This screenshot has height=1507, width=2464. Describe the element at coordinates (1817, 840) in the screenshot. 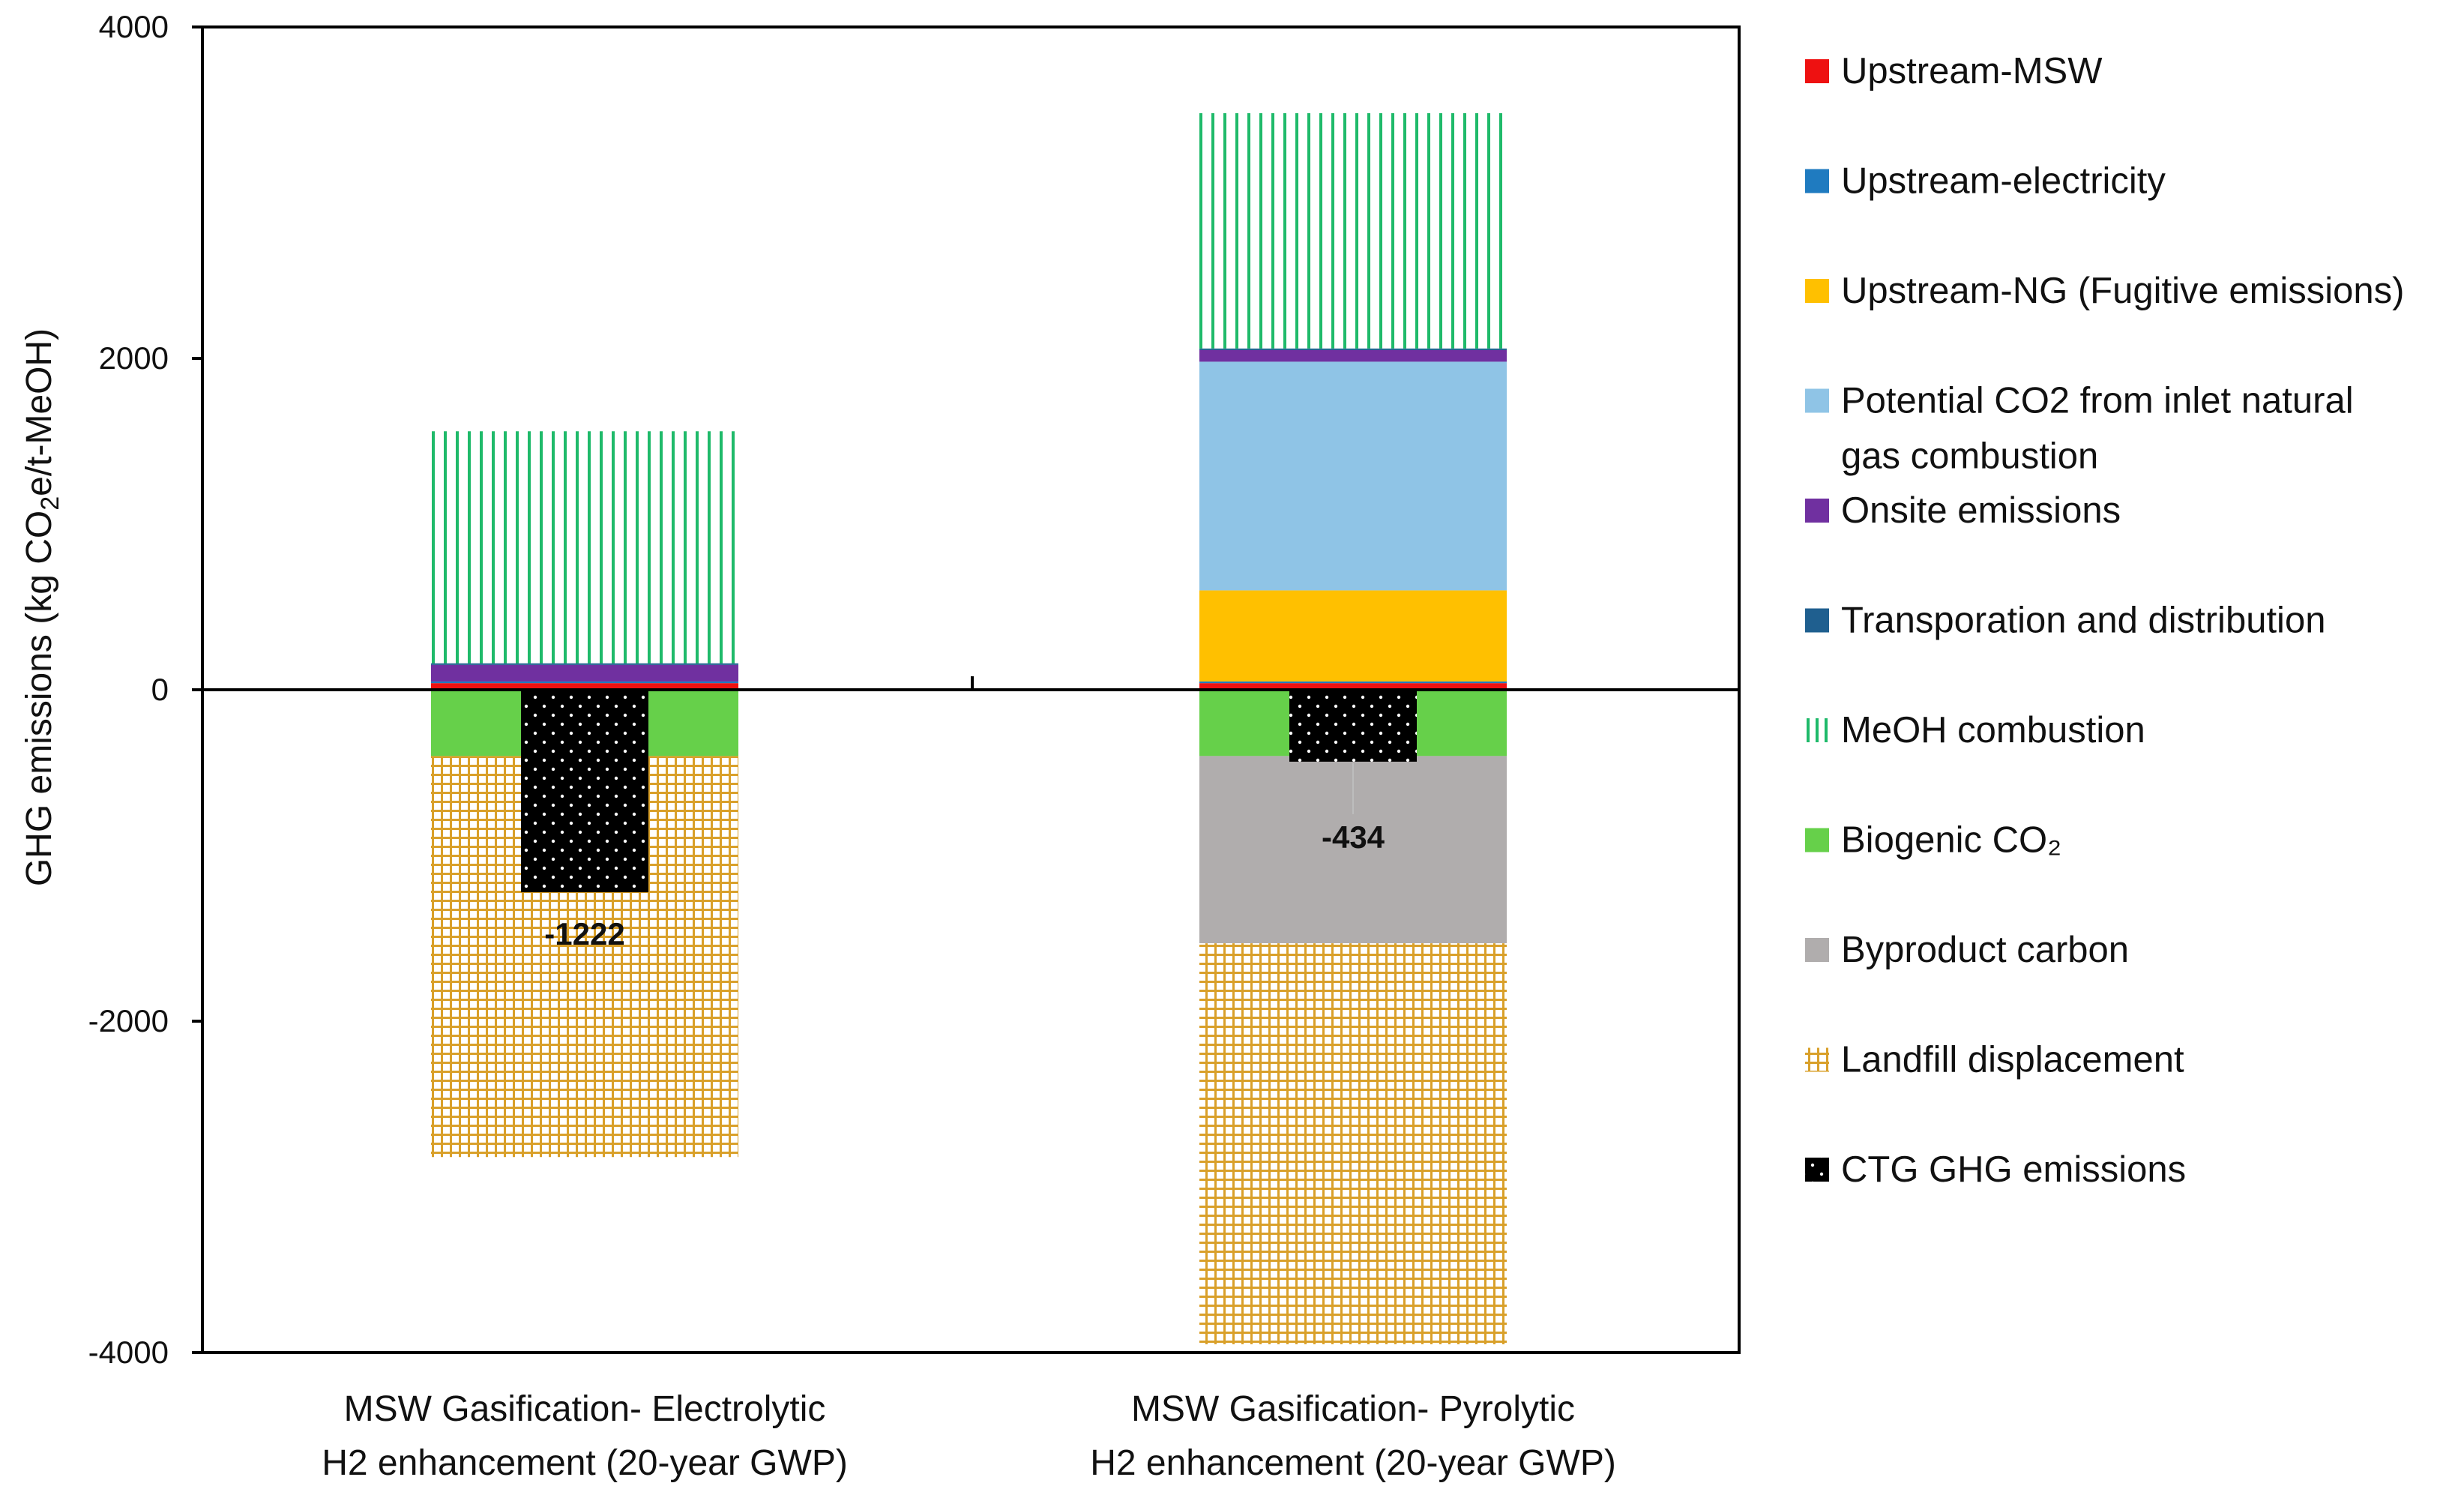

I see `legend-swatch-biogenic-co2` at that location.